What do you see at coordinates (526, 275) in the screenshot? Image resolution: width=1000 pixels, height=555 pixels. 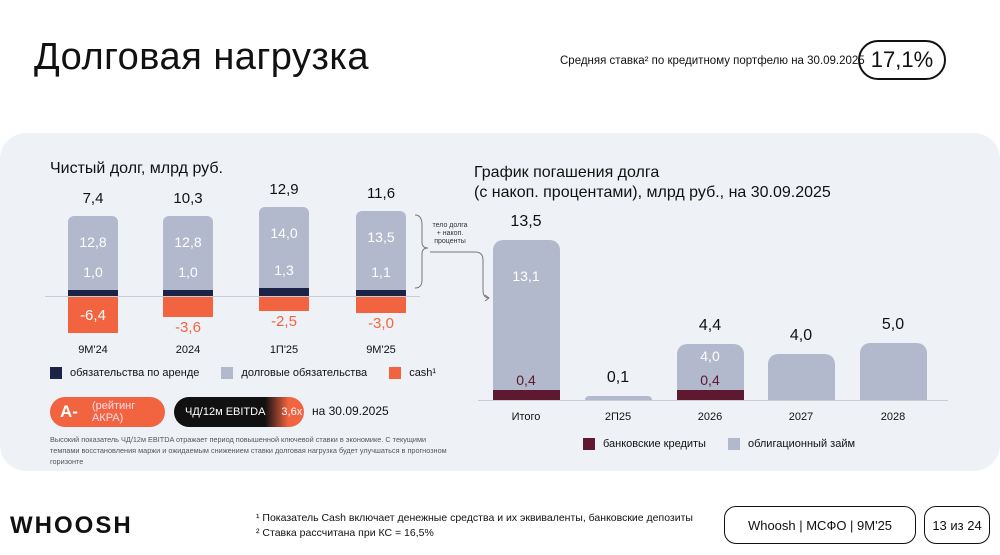 I see `bonds-label: 13,1` at bounding box center [526, 275].